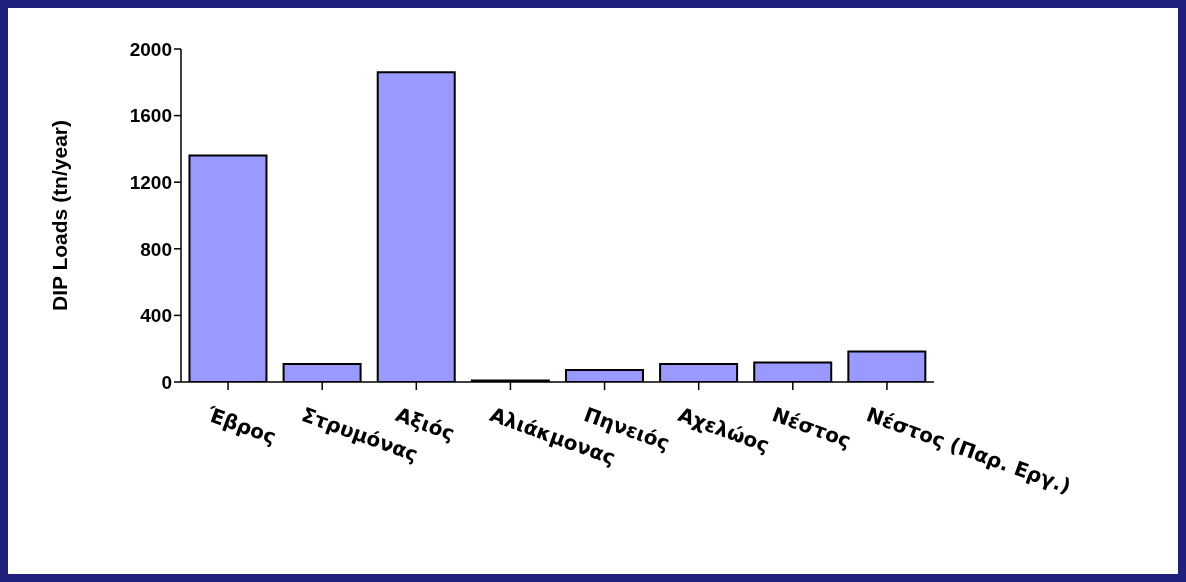 This screenshot has height=582, width=1186. What do you see at coordinates (150, 182) in the screenshot?
I see `y-tick-label: 1200` at bounding box center [150, 182].